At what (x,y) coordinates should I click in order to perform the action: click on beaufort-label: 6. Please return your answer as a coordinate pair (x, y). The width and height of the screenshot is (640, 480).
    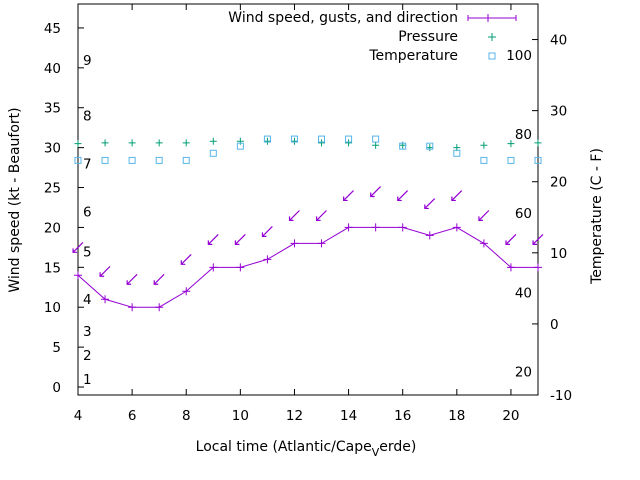
    Looking at the image, I should click on (87, 212).